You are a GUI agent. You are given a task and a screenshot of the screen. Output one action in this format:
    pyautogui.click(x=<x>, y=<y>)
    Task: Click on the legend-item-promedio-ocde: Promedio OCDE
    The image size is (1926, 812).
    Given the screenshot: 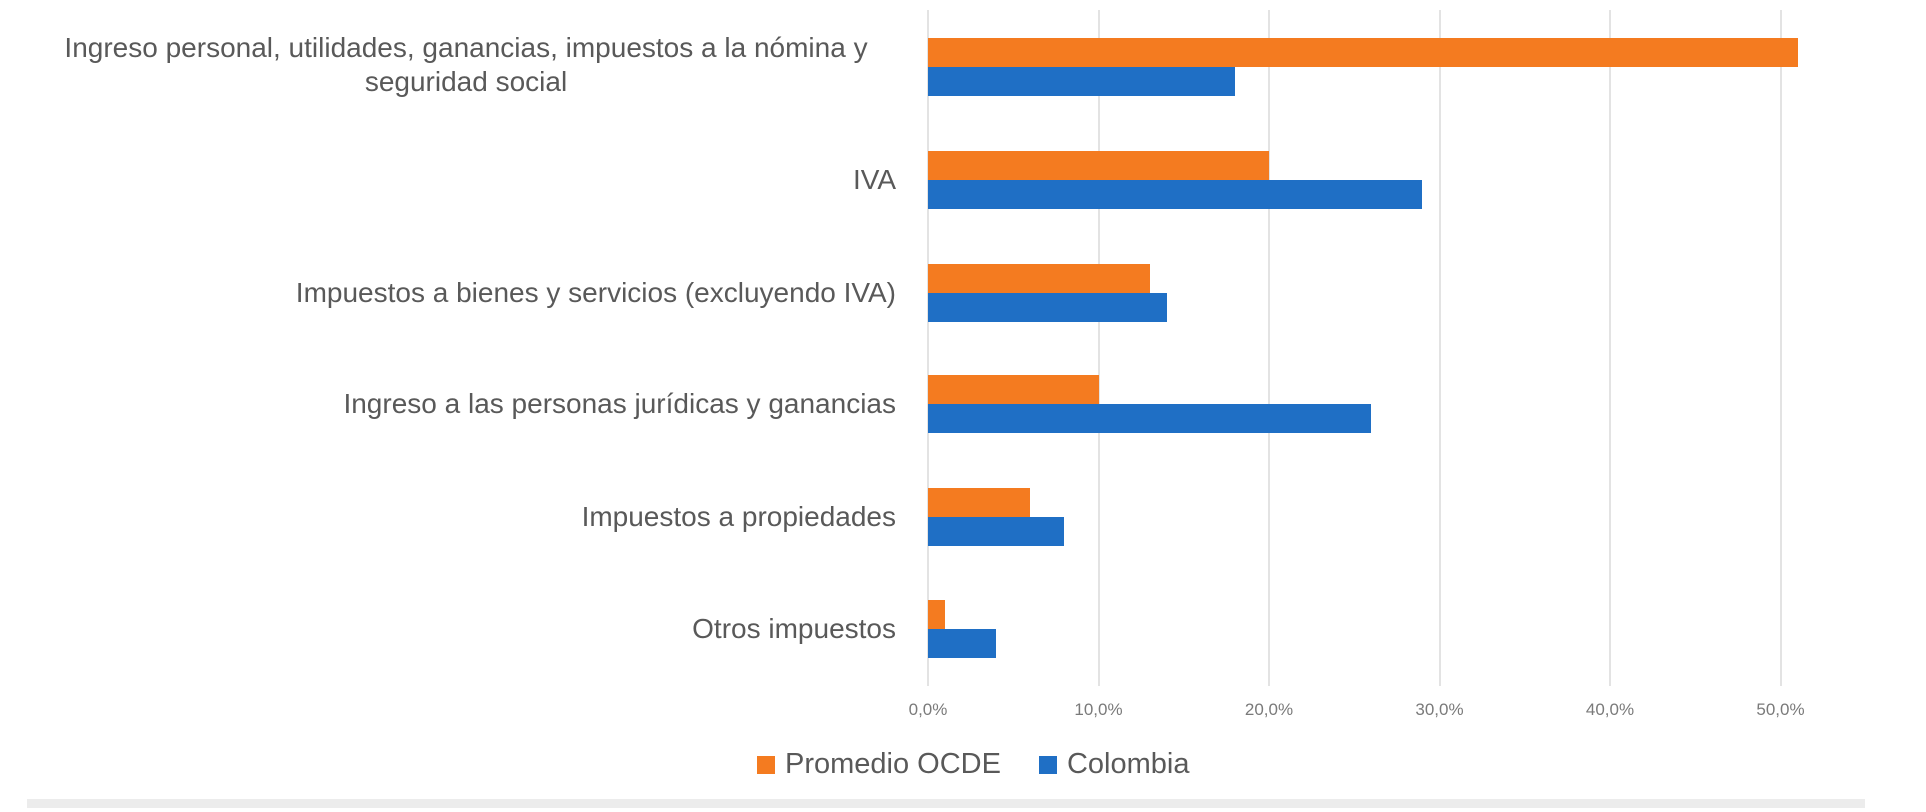 What is the action you would take?
    pyautogui.click(x=879, y=764)
    